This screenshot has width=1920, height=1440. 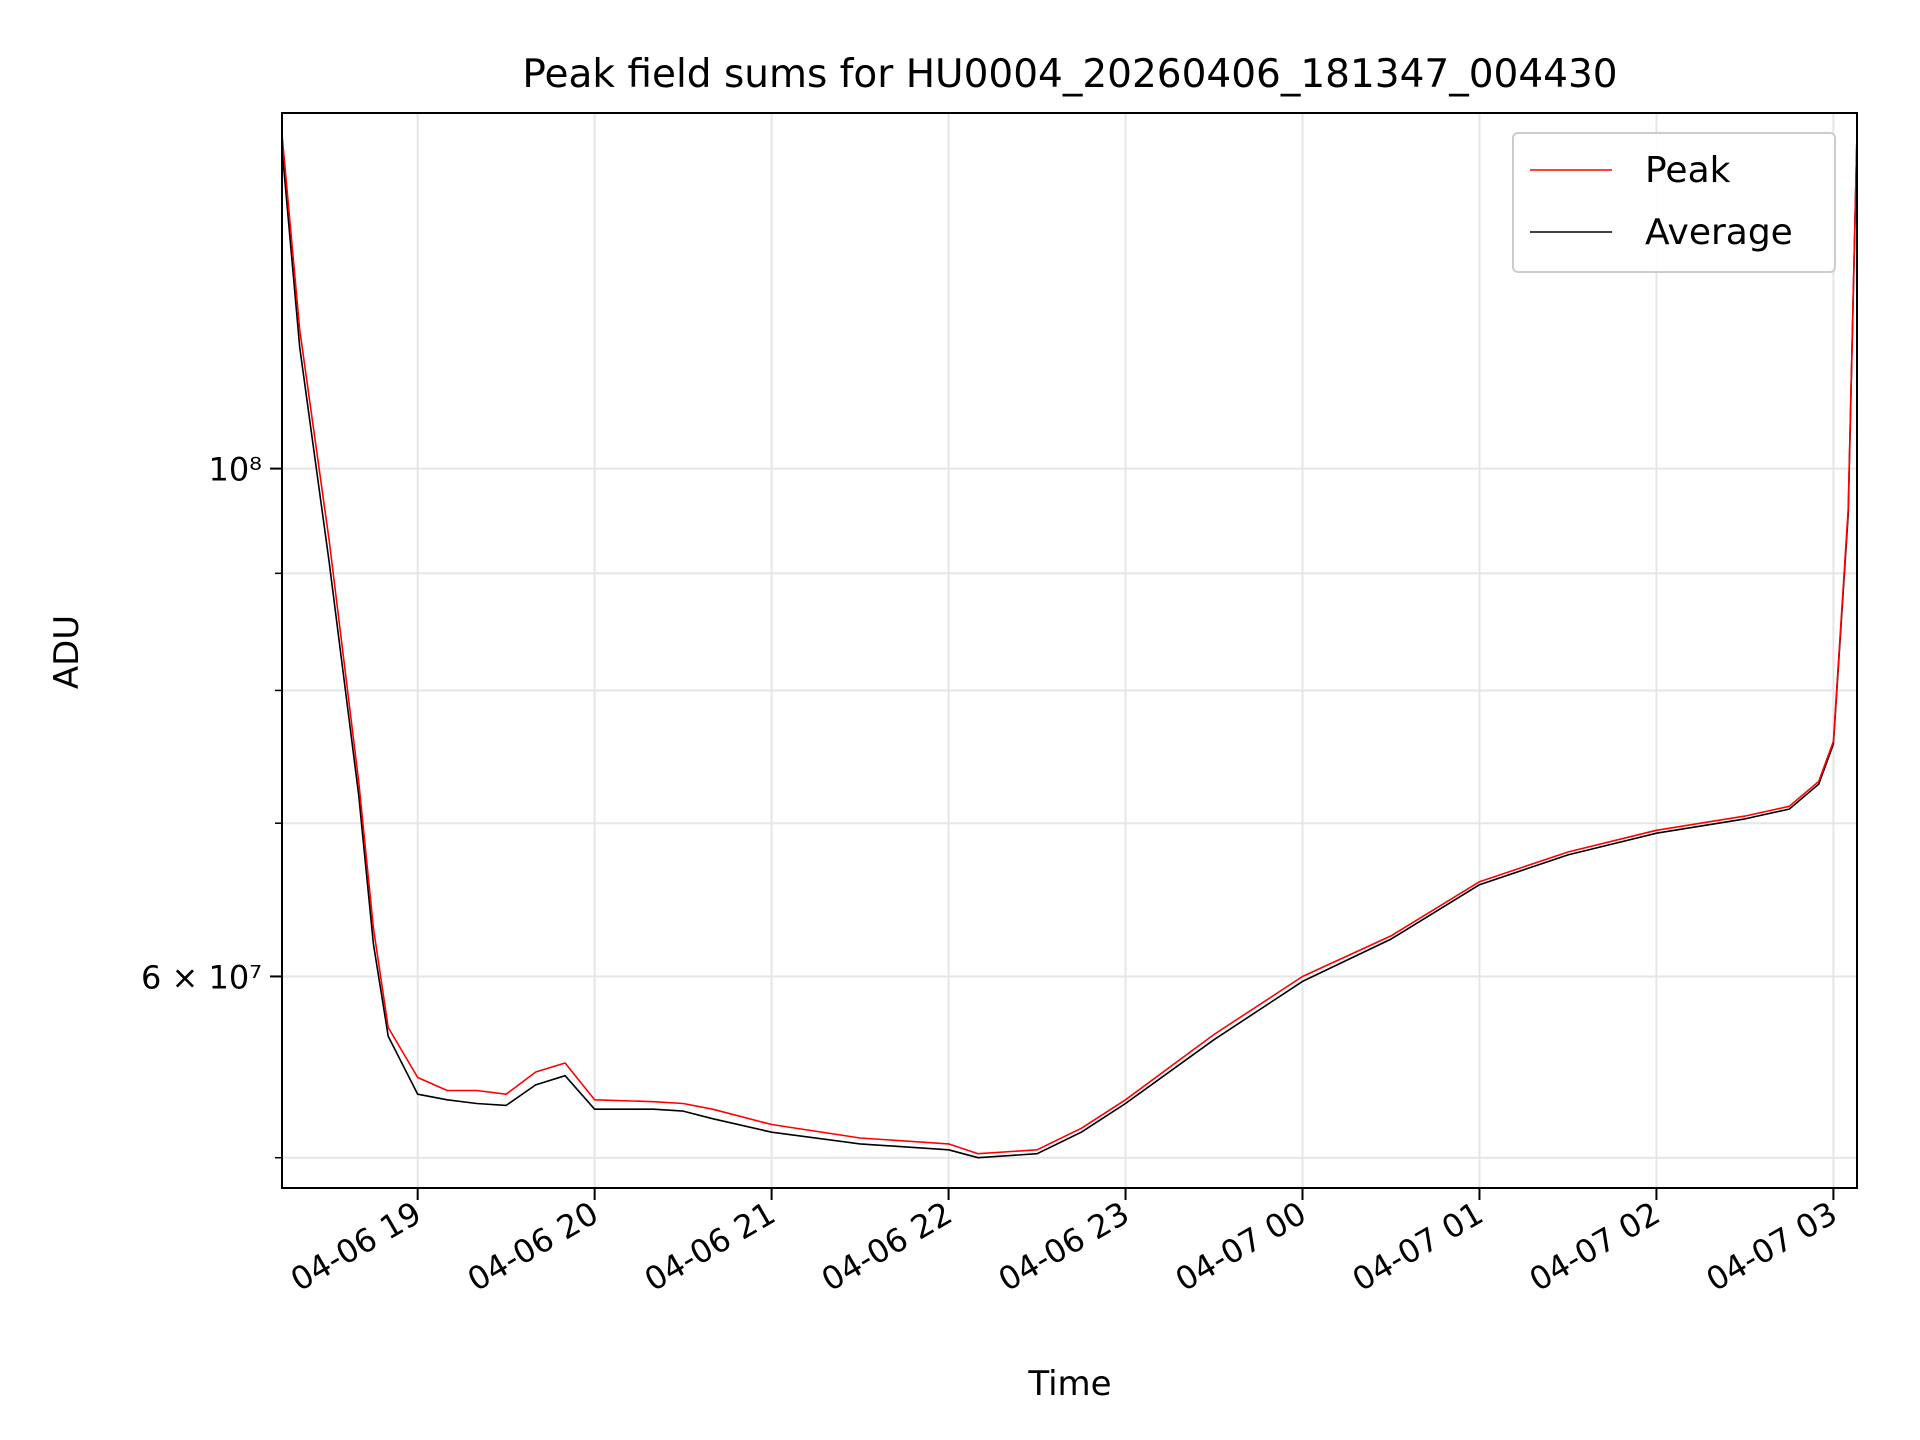 What do you see at coordinates (201, 977) in the screenshot?
I see `y-tick-label: 6 × 10⁷` at bounding box center [201, 977].